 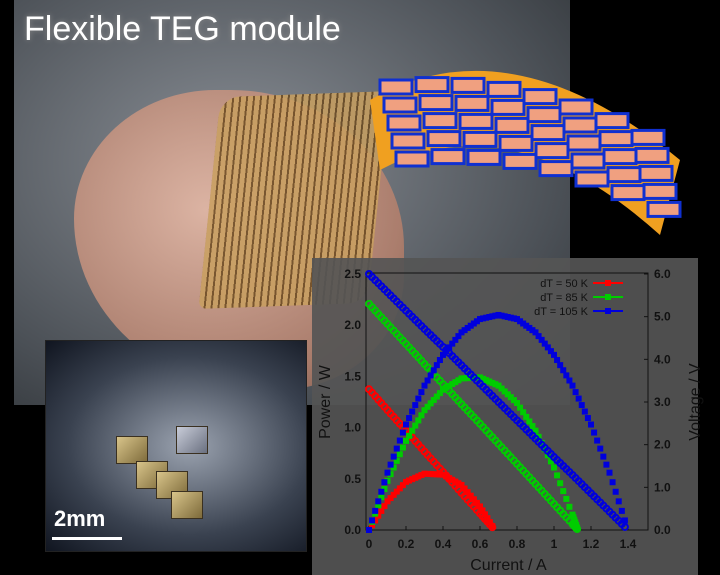 What do you see at coordinates (564, 298) in the screenshot?
I see `legend-label: dT = 85 K` at bounding box center [564, 298].